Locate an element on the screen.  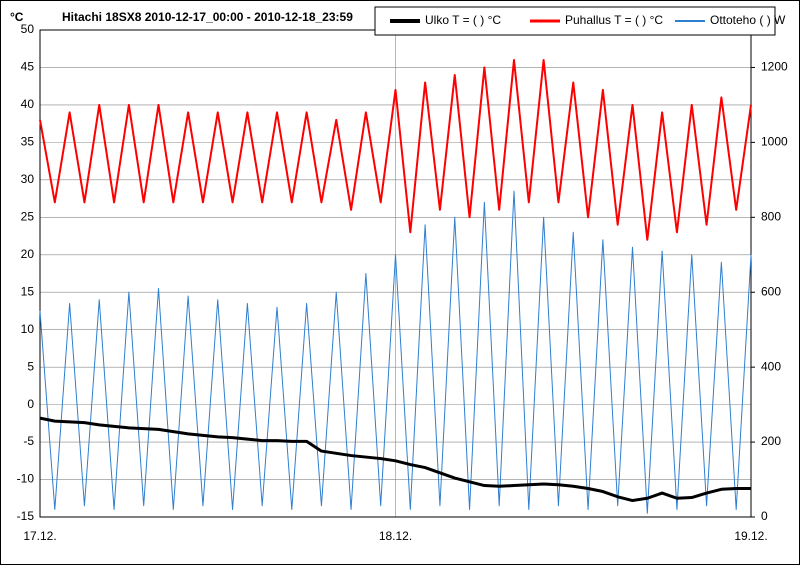
y2-tick-label: 200 is located at coordinates (771, 441).